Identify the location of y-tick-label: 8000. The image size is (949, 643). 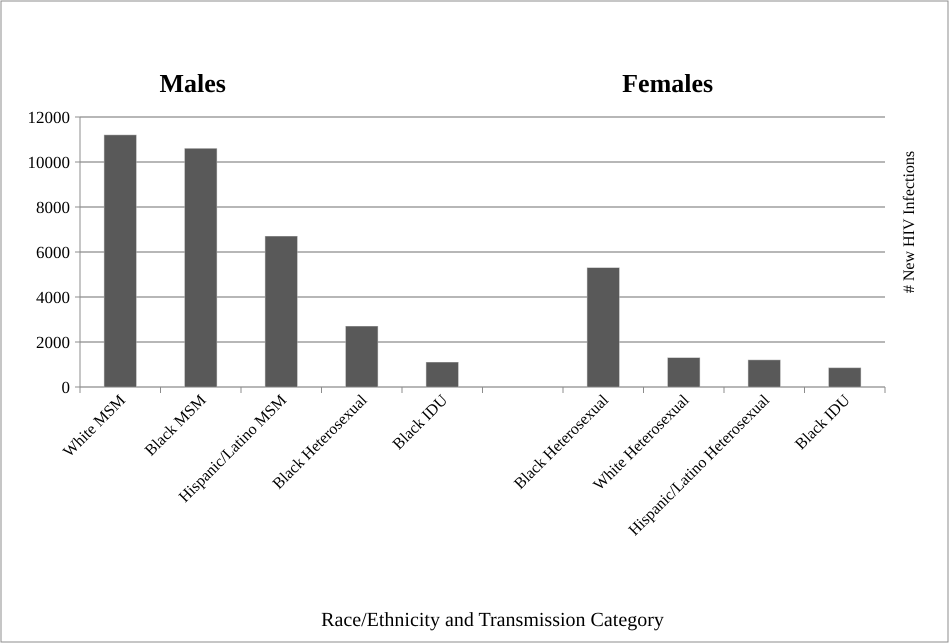
(53, 207).